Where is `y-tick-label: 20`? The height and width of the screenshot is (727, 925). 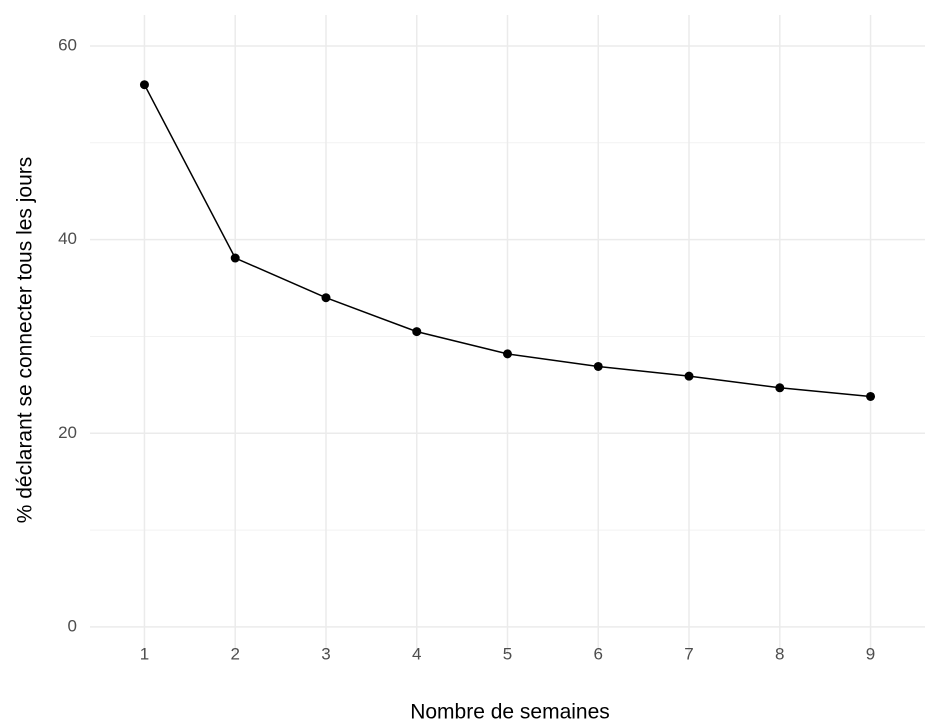 y-tick-label: 20 is located at coordinates (67, 432).